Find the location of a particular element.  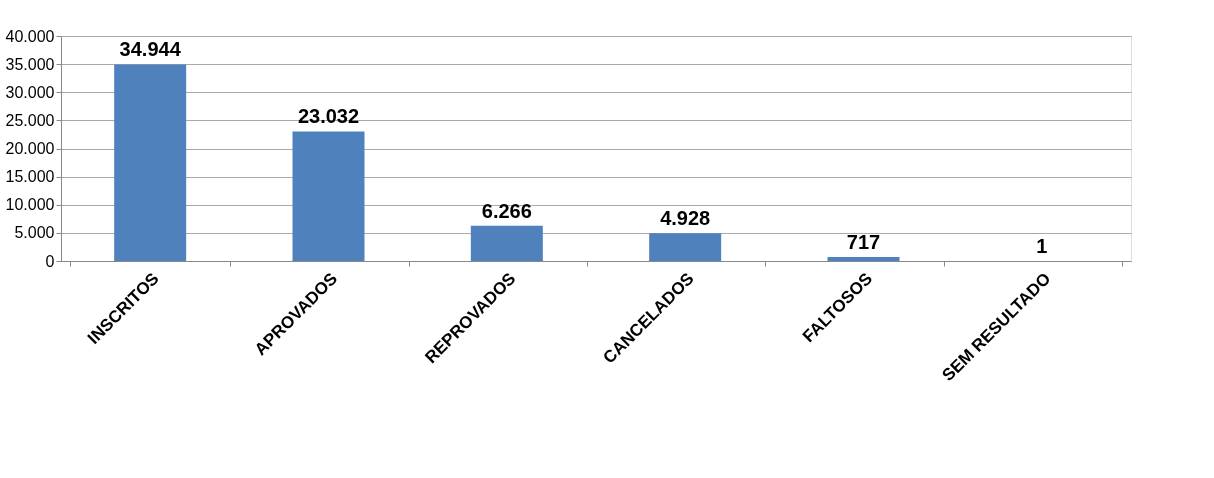

y-tick-label: 5.000 is located at coordinates (34, 233).